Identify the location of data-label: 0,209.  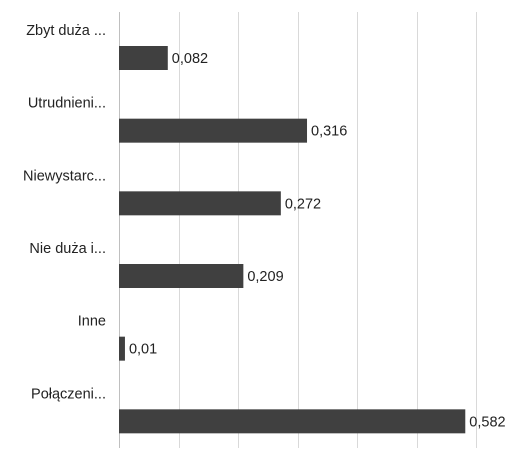
(265, 277).